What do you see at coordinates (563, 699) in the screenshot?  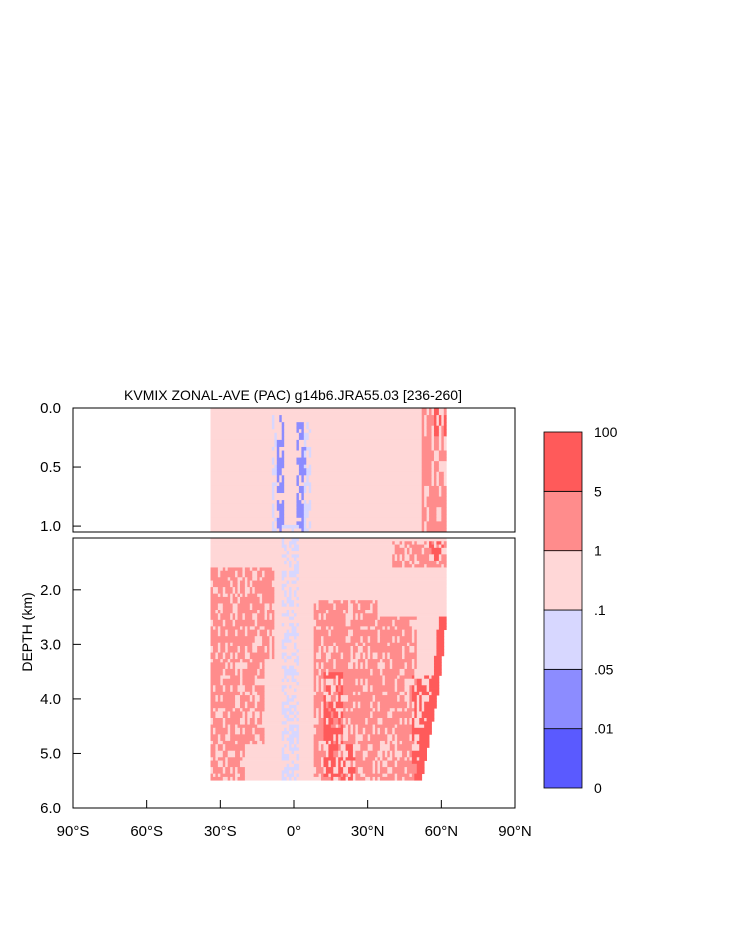 I see `colorbar-swatch` at bounding box center [563, 699].